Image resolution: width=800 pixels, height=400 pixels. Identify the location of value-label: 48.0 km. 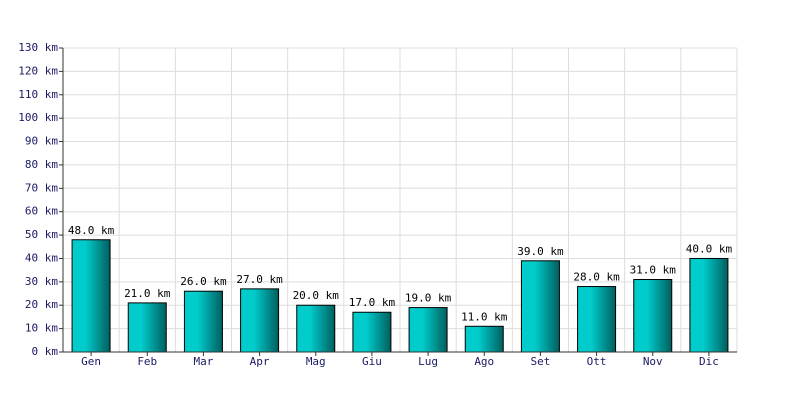
(91, 230).